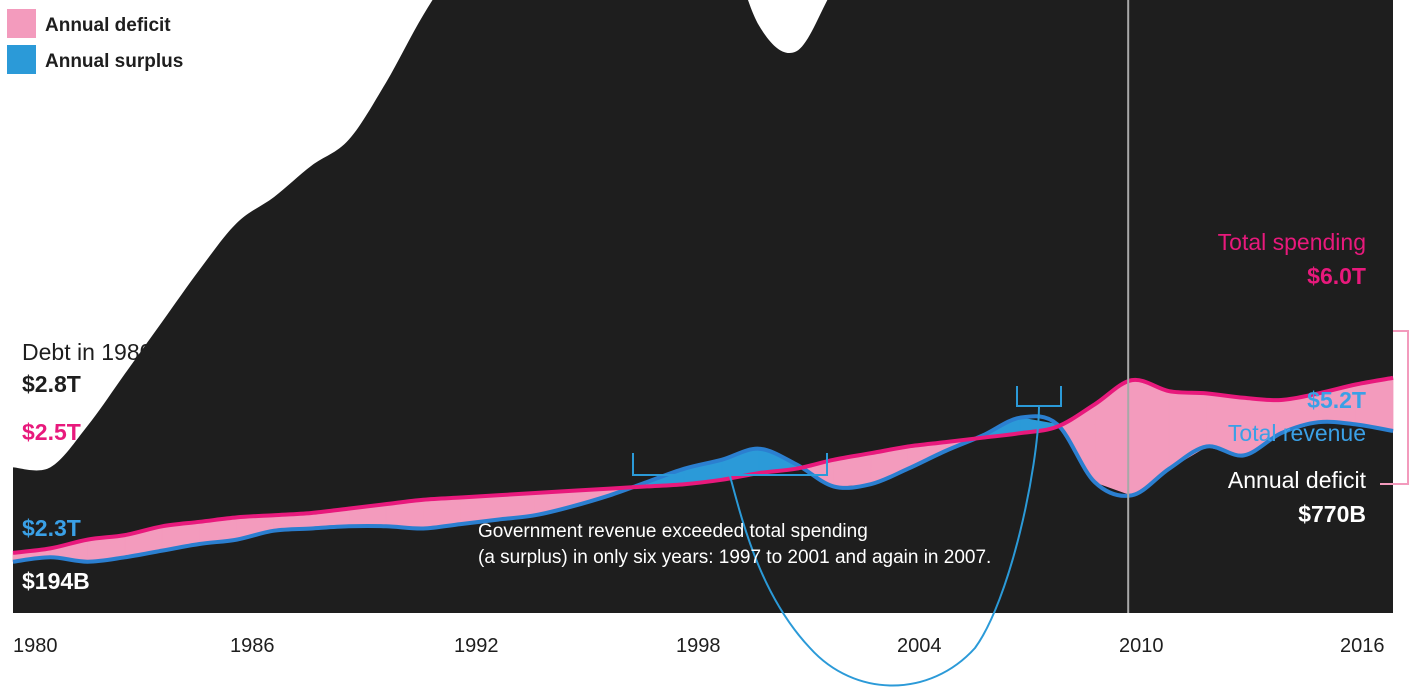 The image size is (1413, 694). What do you see at coordinates (252, 646) in the screenshot?
I see `x-tick-label: 1986` at bounding box center [252, 646].